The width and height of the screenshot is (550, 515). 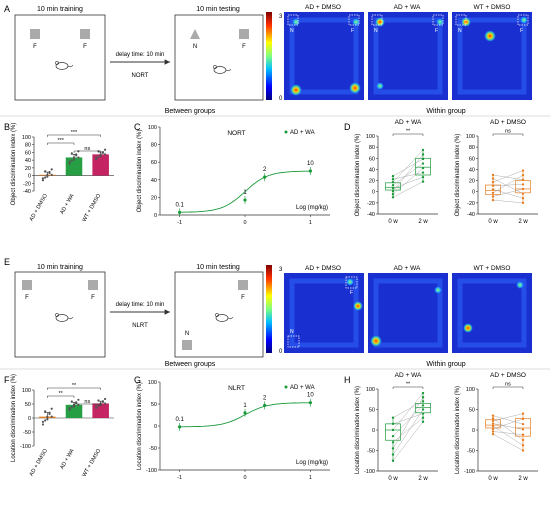 What do you see at coordinates (236, 388) in the screenshot?
I see `chart-title: NLRT` at bounding box center [236, 388].